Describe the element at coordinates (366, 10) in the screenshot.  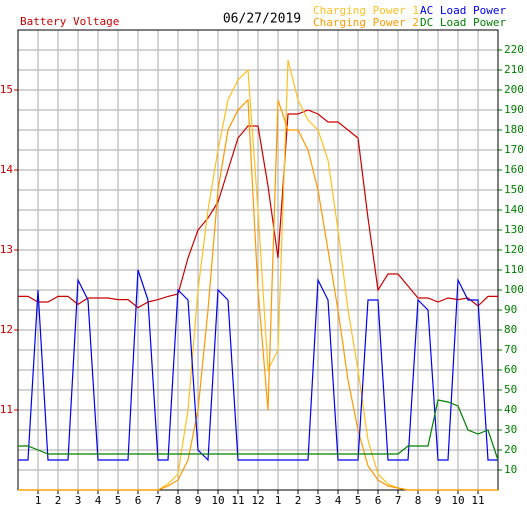
I see `legend-label: Charging Power 1` at that location.